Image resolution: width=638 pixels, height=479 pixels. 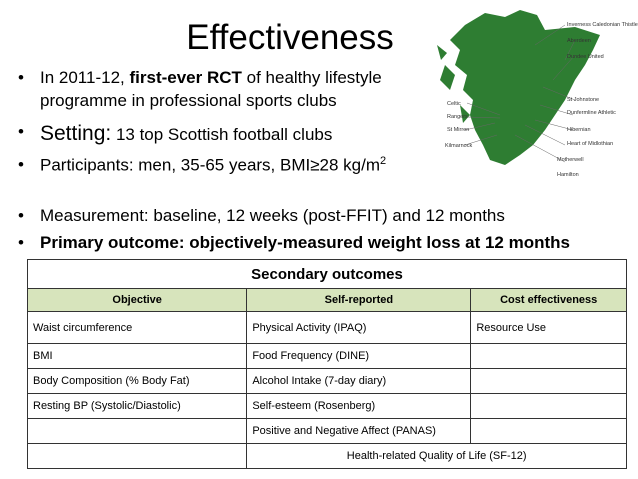 What do you see at coordinates (137, 356) in the screenshot?
I see `table-cell: BMI` at bounding box center [137, 356].